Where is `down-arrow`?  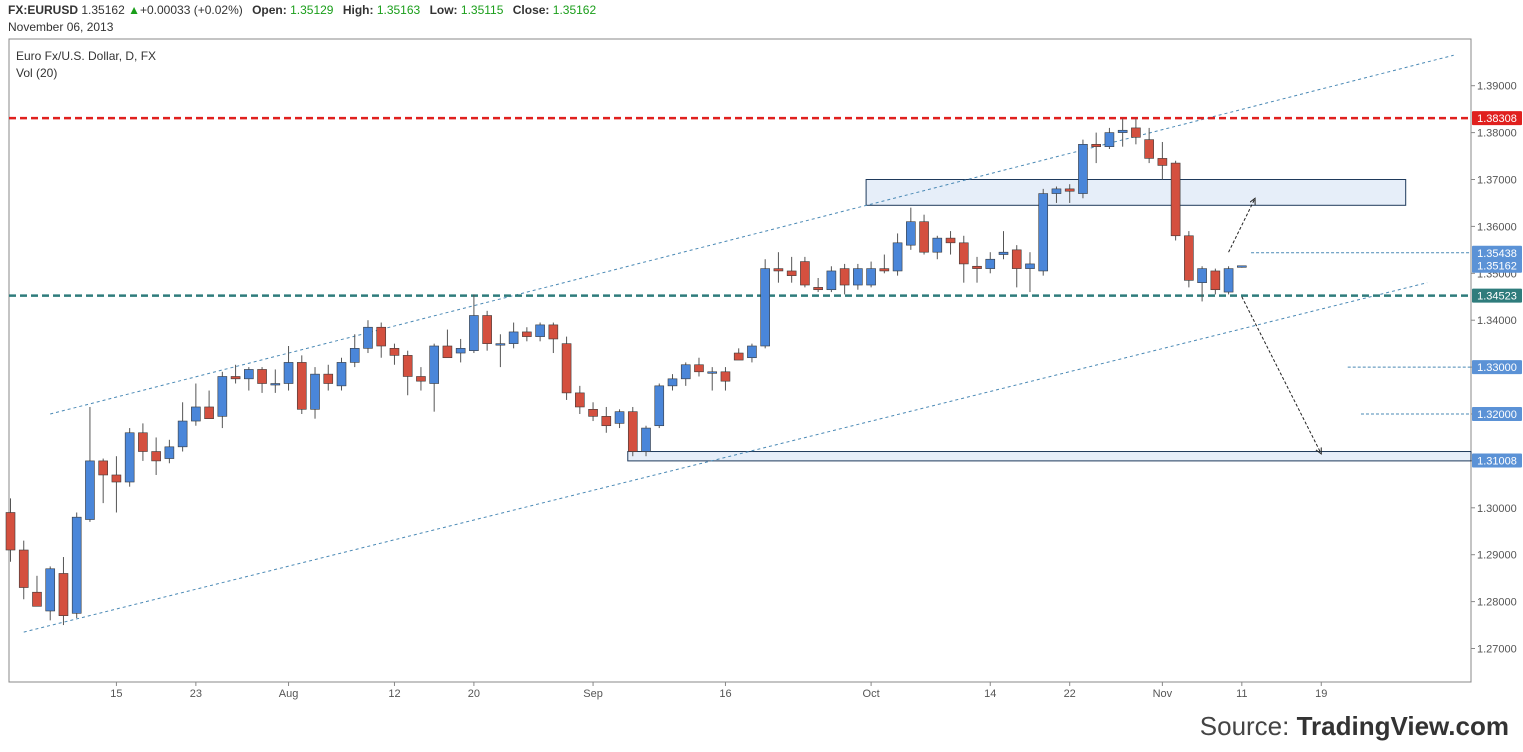
down-arrow is located at coordinates (1281, 375).